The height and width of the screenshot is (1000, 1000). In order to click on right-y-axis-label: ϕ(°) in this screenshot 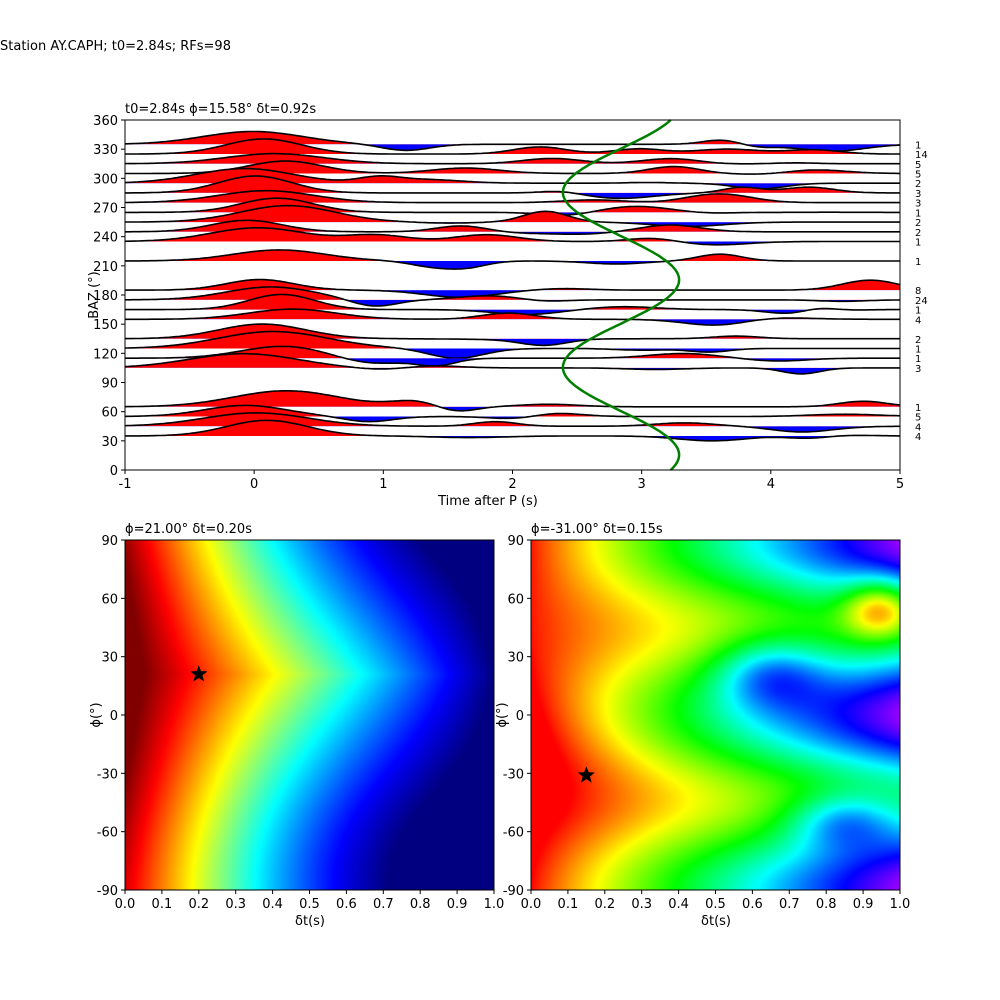, I will do `click(502, 714)`.